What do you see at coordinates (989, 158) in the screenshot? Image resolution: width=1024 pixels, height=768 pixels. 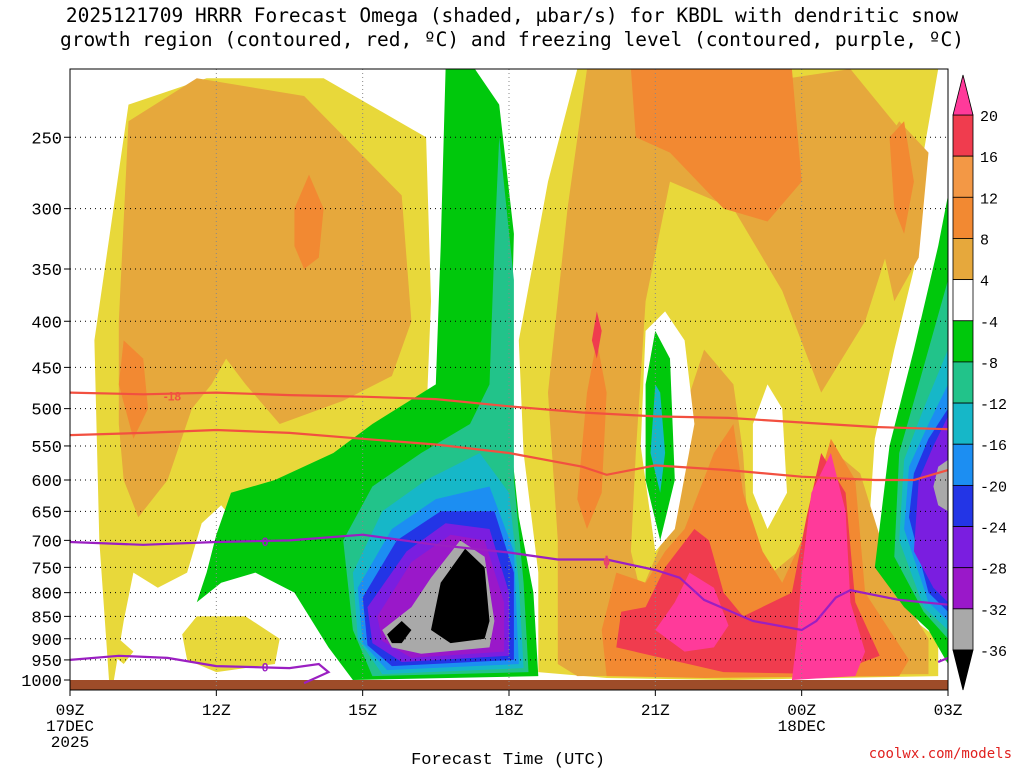 I see `colorbar-label: 16` at bounding box center [989, 158].